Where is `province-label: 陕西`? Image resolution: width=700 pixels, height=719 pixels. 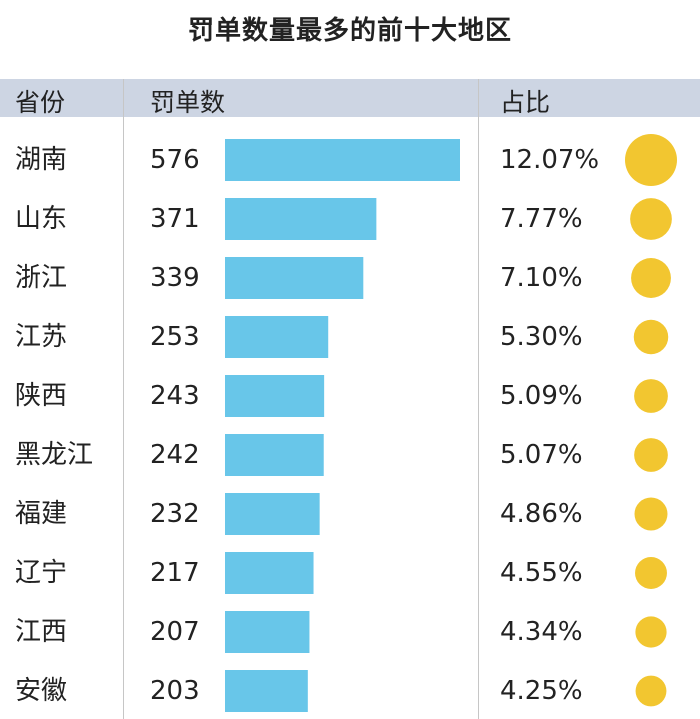 province-label: 陕西 is located at coordinates (41, 396).